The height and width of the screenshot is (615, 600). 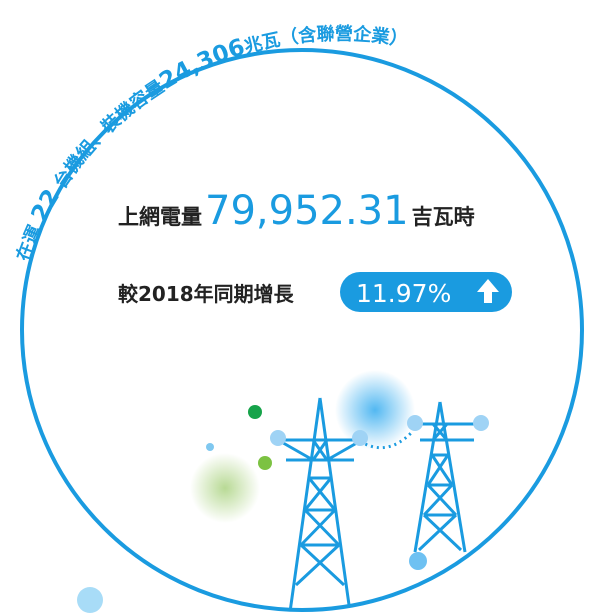 What do you see at coordinates (107, 136) in the screenshot?
I see `arc-part: 台機組、裝機容量` at bounding box center [107, 136].